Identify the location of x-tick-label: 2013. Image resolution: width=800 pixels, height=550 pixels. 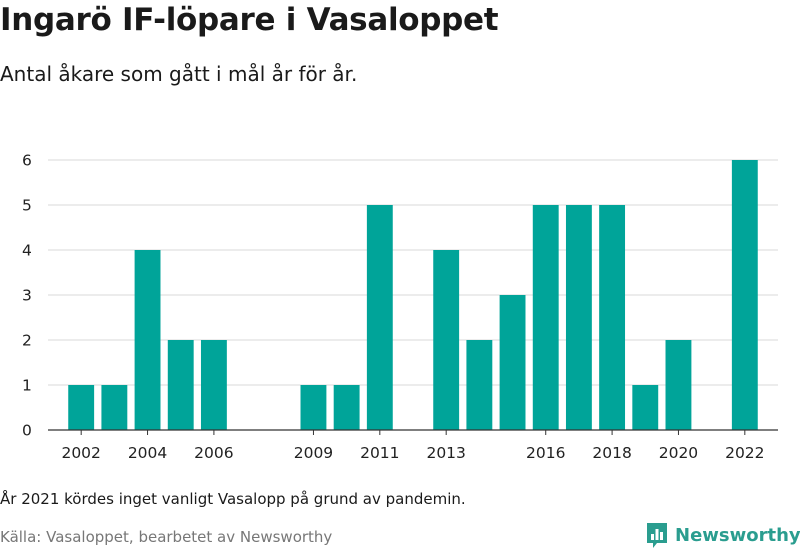
(445, 453).